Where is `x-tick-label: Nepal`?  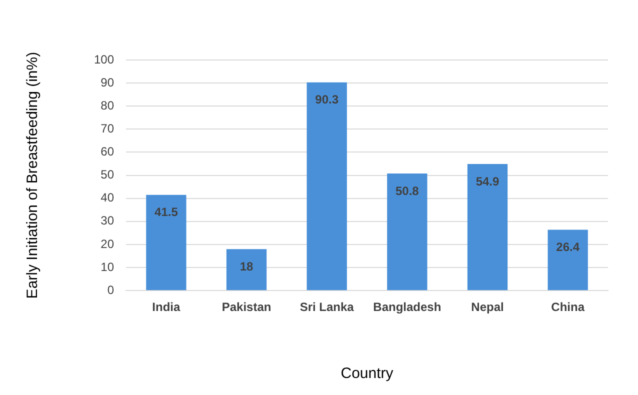
x-tick-label: Nepal is located at coordinates (487, 307).